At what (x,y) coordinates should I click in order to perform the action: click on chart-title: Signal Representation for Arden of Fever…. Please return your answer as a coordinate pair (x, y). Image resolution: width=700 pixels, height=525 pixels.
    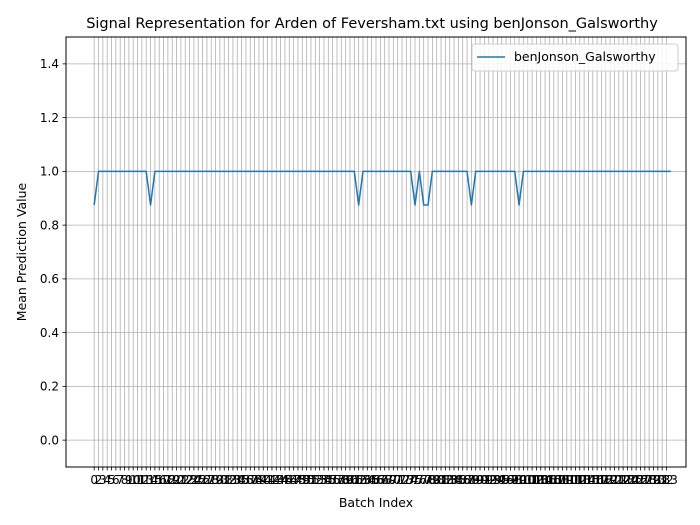
    Looking at the image, I should click on (372, 24).